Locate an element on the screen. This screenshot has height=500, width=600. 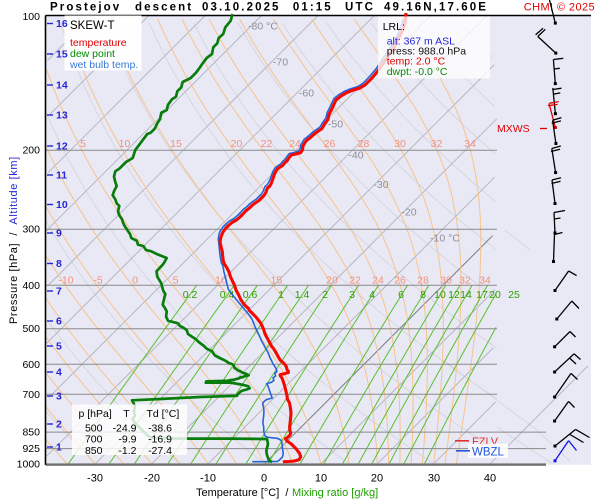
svg-text: -40 is located at coordinates (355, 156).